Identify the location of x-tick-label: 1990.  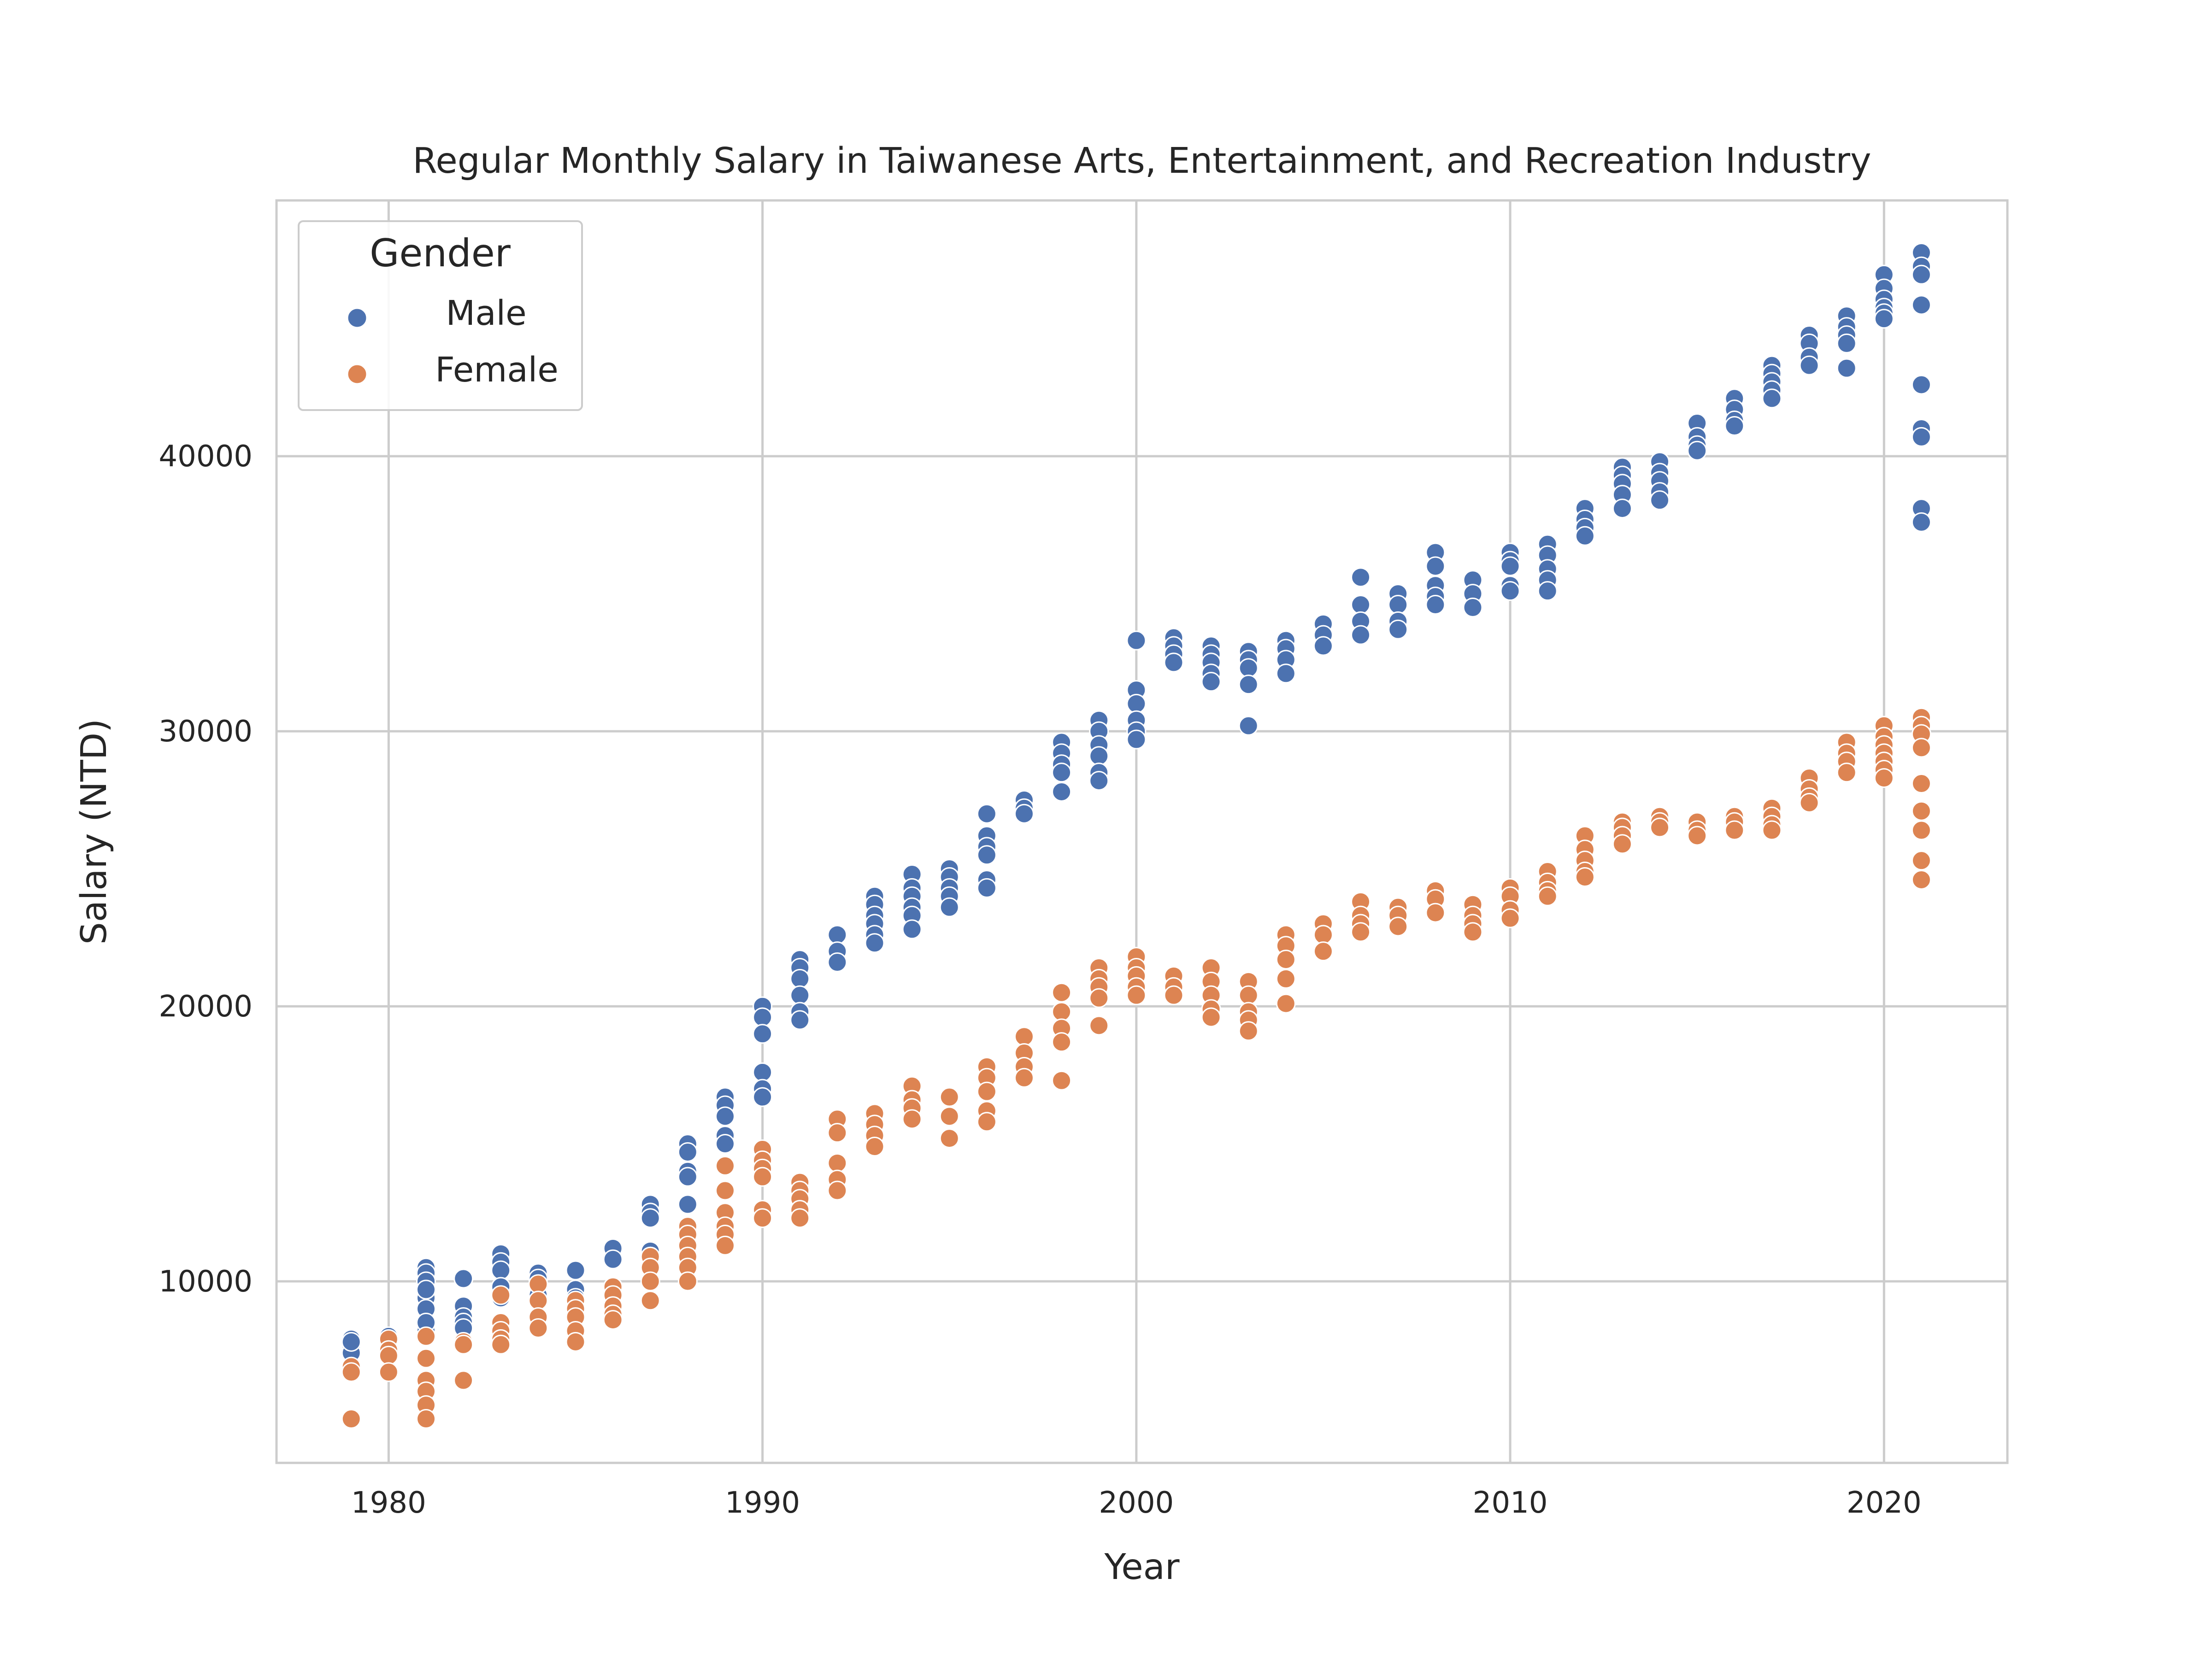
(762, 1503).